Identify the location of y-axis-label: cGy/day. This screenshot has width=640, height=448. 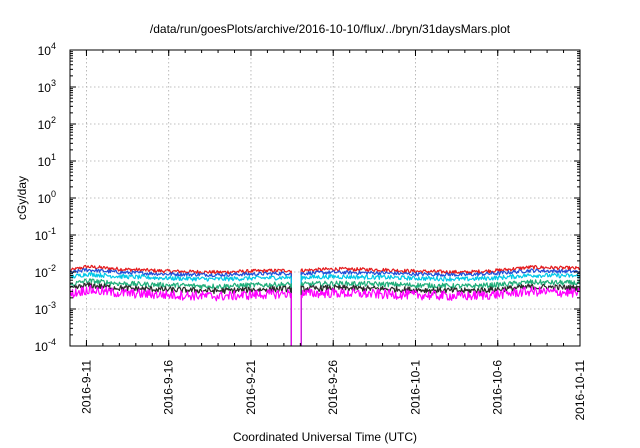
(22, 198).